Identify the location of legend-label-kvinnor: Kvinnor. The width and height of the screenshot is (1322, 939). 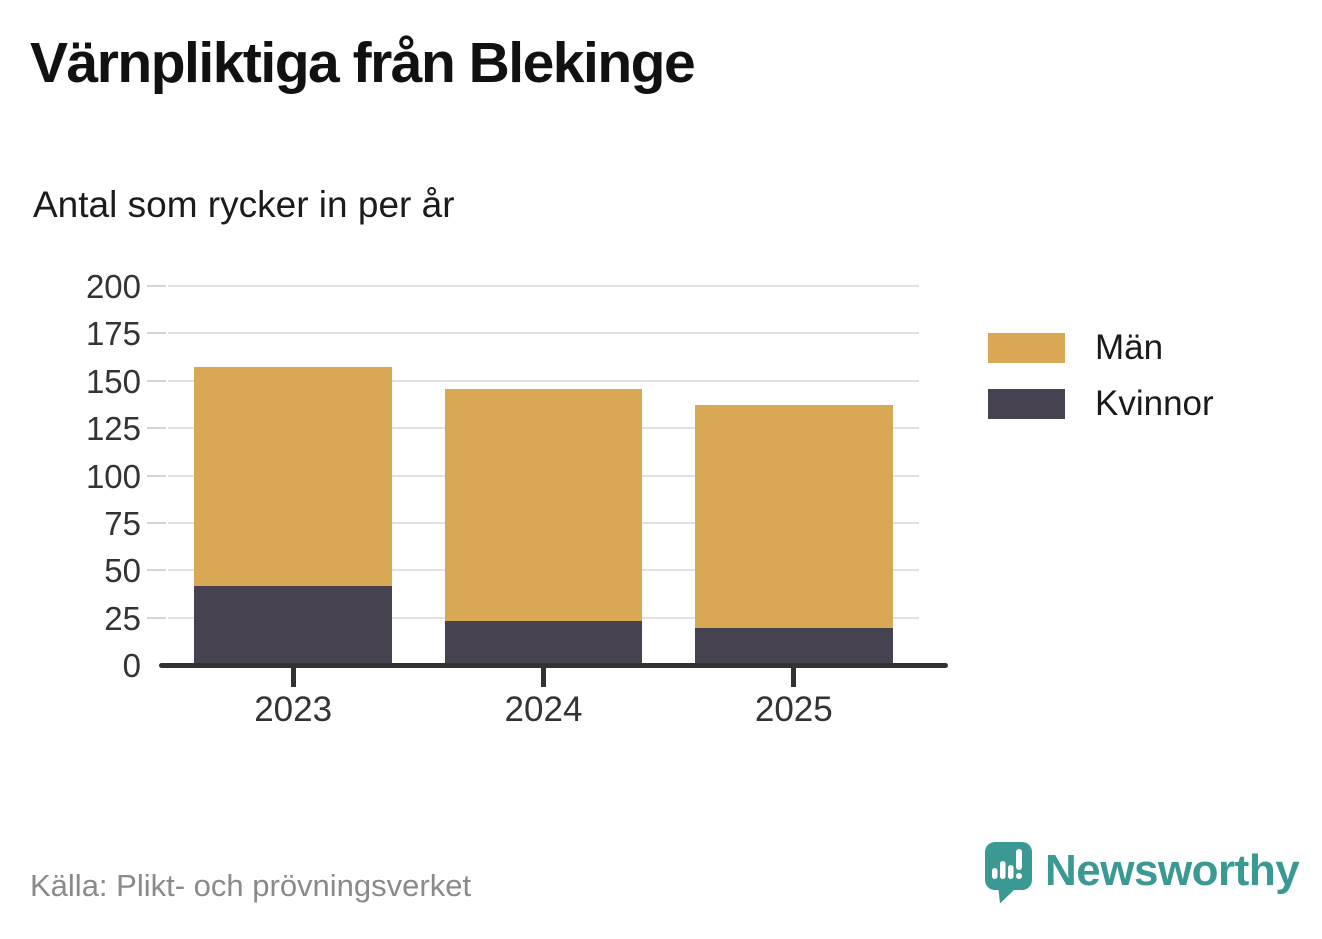
(1154, 403).